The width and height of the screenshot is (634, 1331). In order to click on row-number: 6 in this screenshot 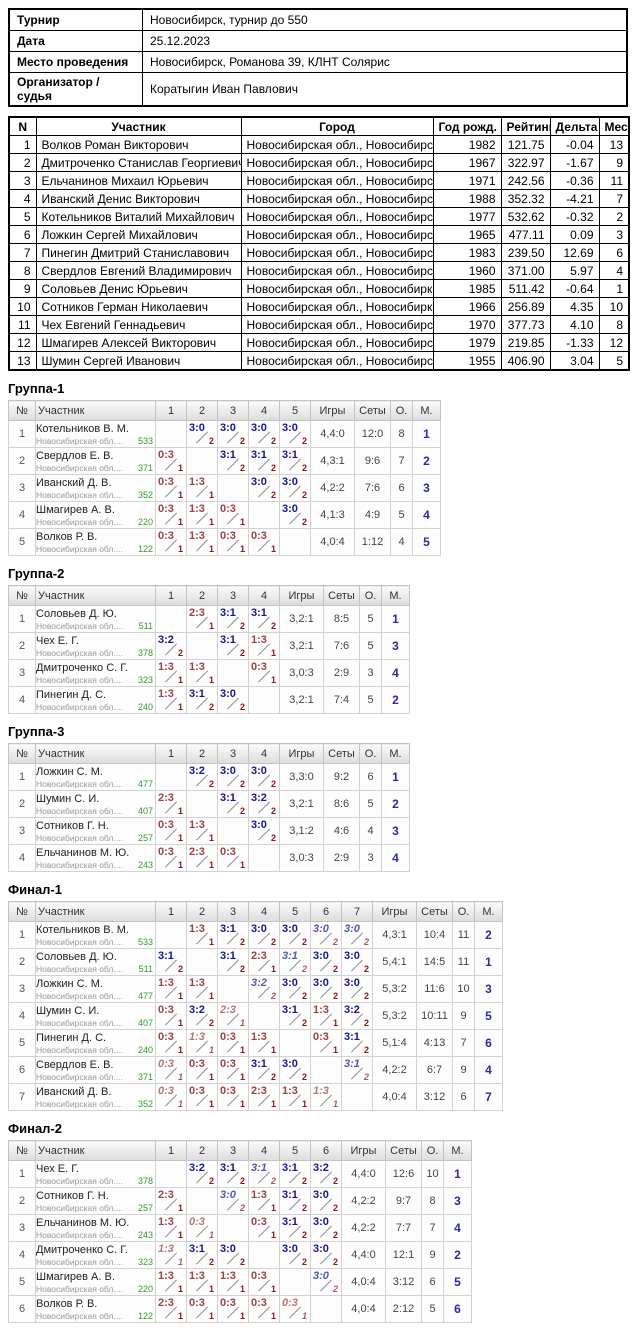, I will do `click(22, 1070)`.